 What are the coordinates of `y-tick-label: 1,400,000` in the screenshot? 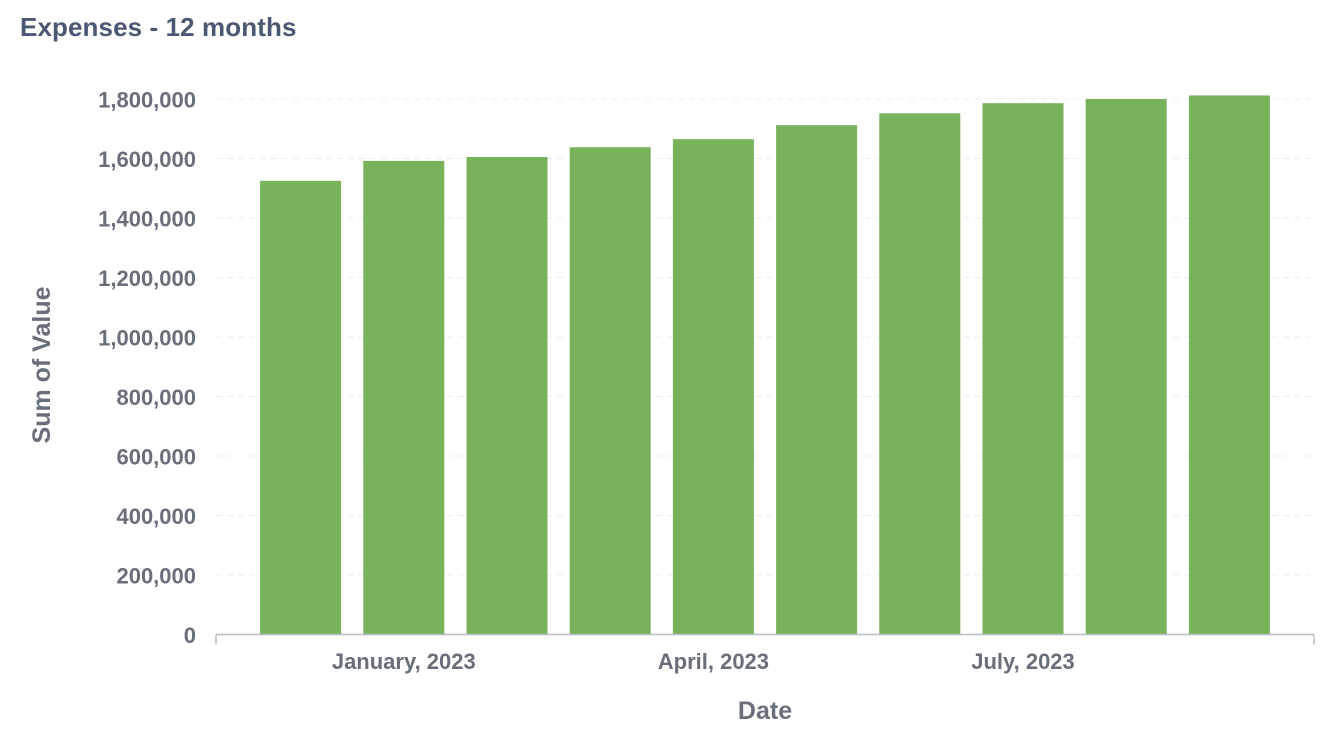 It's located at (147, 219).